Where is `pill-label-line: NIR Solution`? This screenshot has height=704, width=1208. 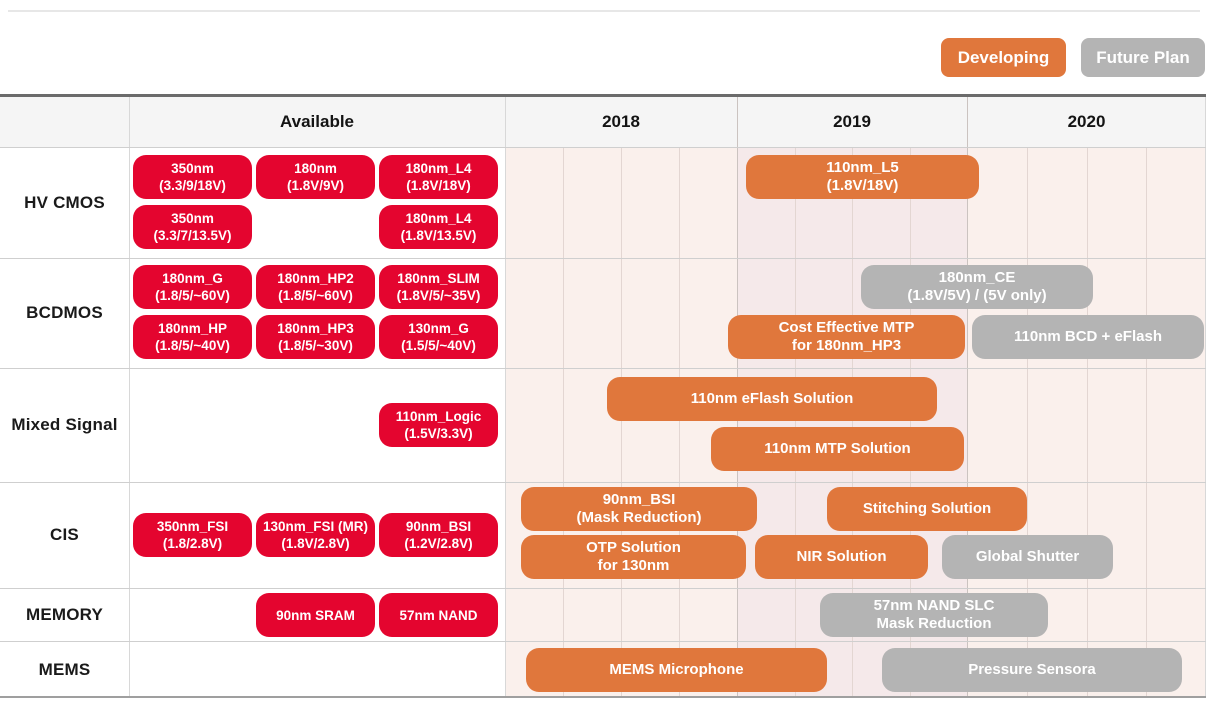
pill-label-line: NIR Solution is located at coordinates (841, 556).